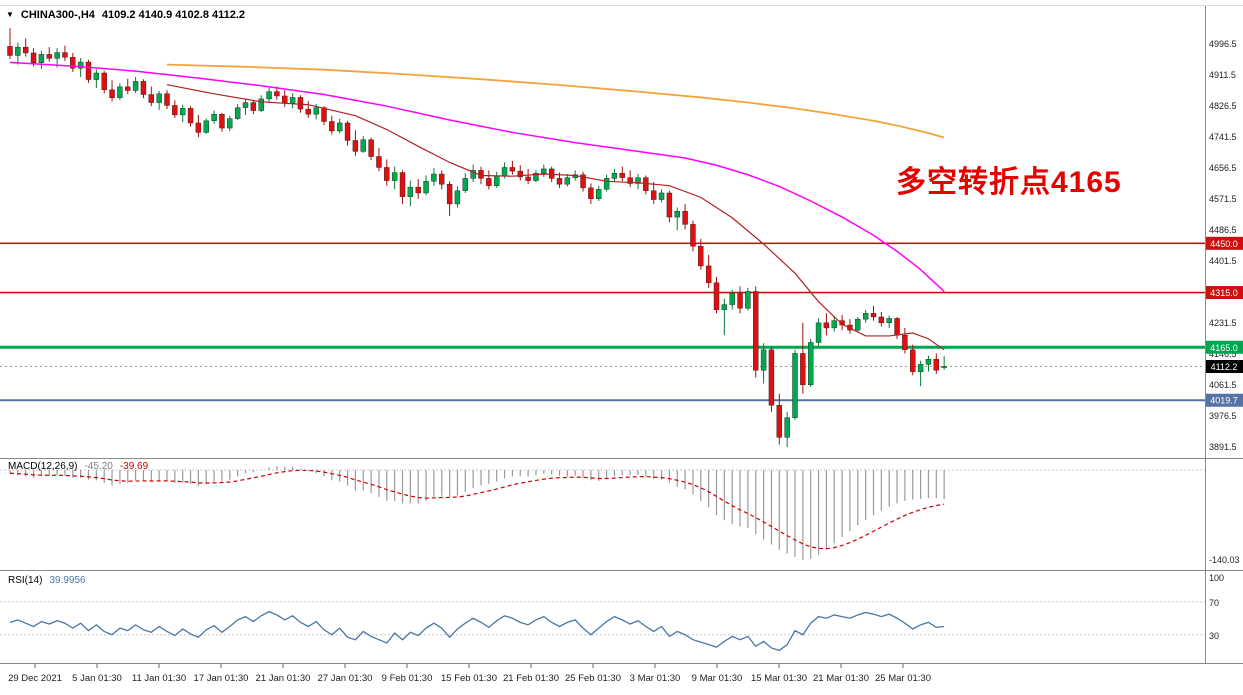 The width and height of the screenshot is (1243, 695). What do you see at coordinates (1223, 385) in the screenshot?
I see `svg-text: 4061.5` at bounding box center [1223, 385].